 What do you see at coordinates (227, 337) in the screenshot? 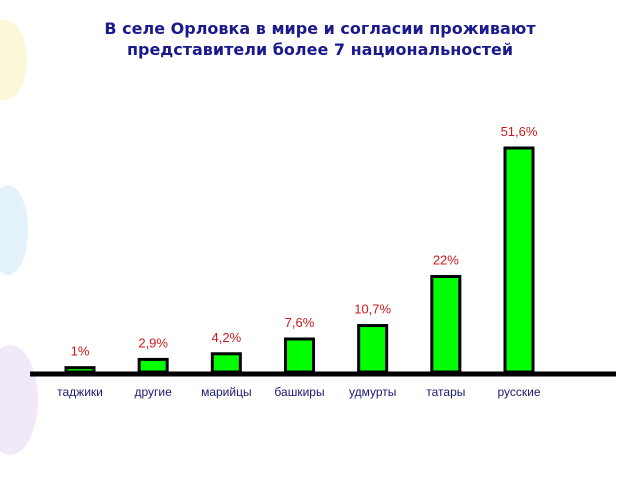
I see `value-label: 4,2%` at bounding box center [227, 337].